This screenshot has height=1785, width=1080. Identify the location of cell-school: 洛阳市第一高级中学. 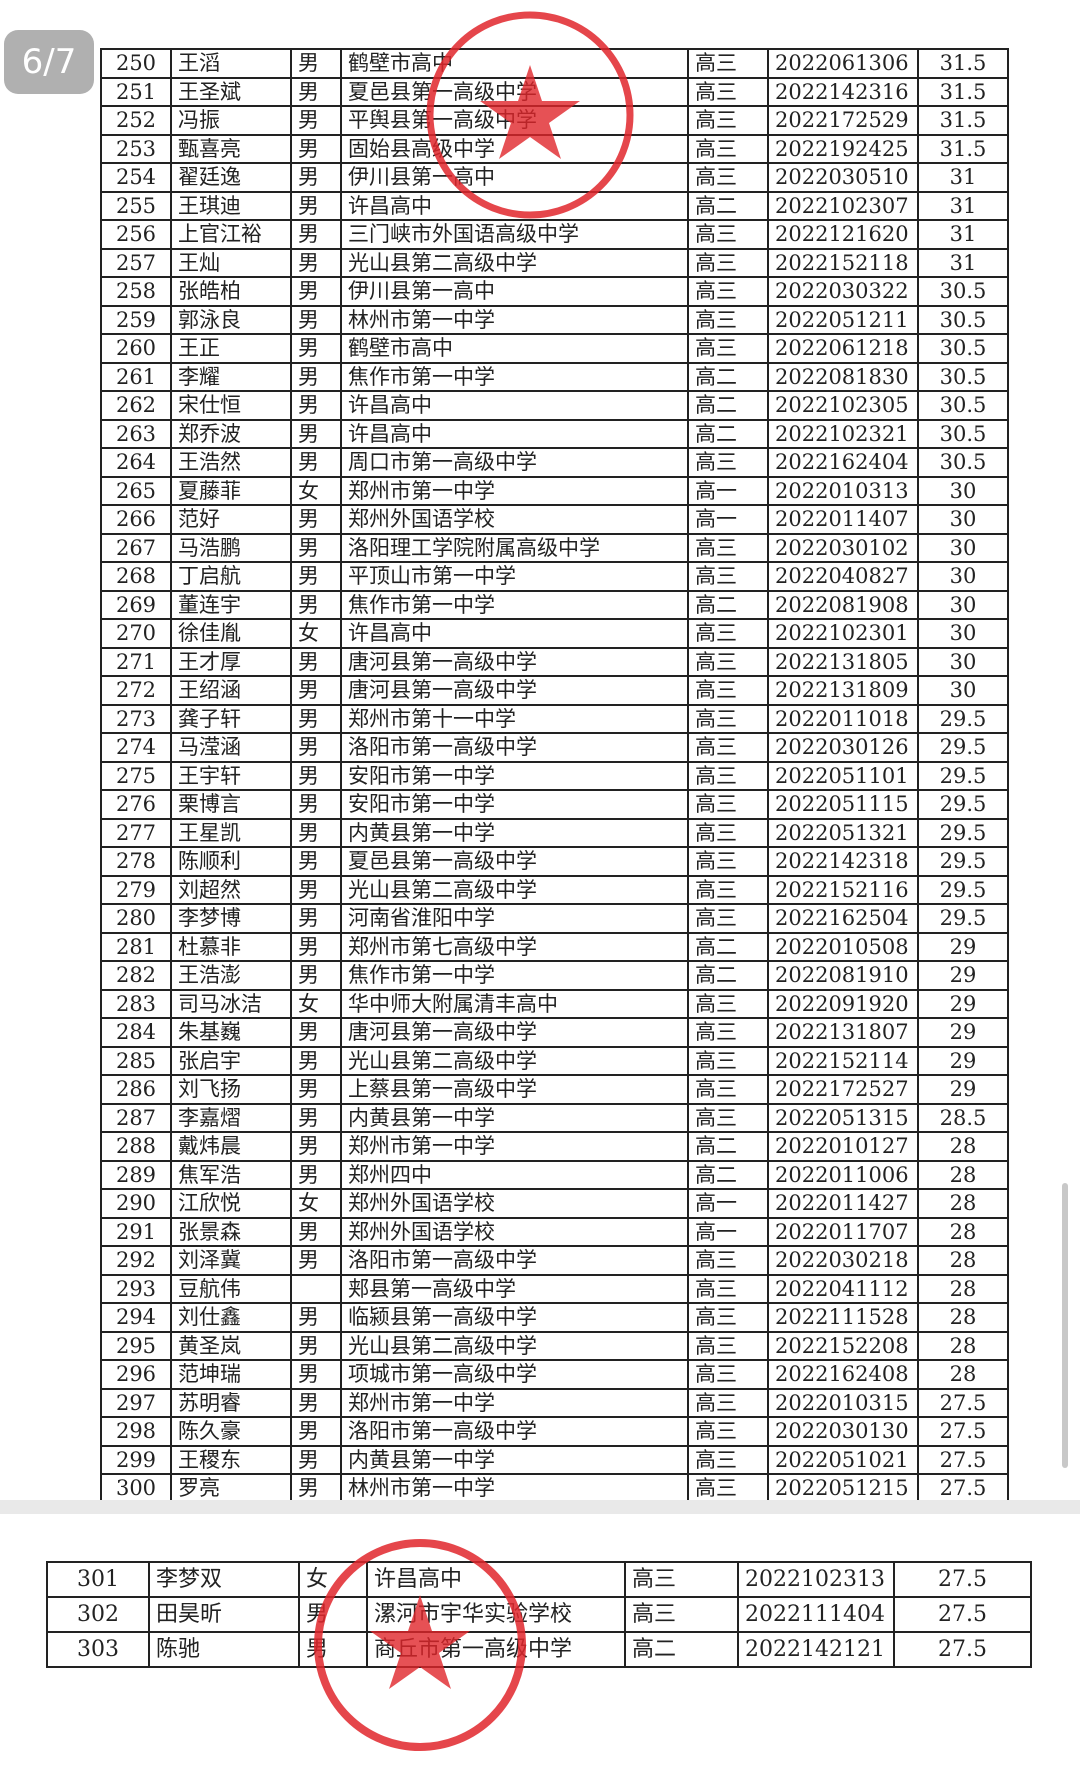
(514, 1431).